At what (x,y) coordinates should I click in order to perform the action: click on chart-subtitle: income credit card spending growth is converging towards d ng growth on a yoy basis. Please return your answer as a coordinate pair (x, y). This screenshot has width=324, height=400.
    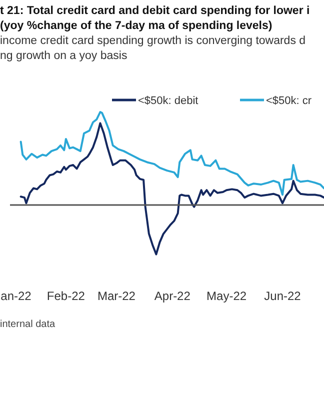
    Looking at the image, I should click on (153, 48).